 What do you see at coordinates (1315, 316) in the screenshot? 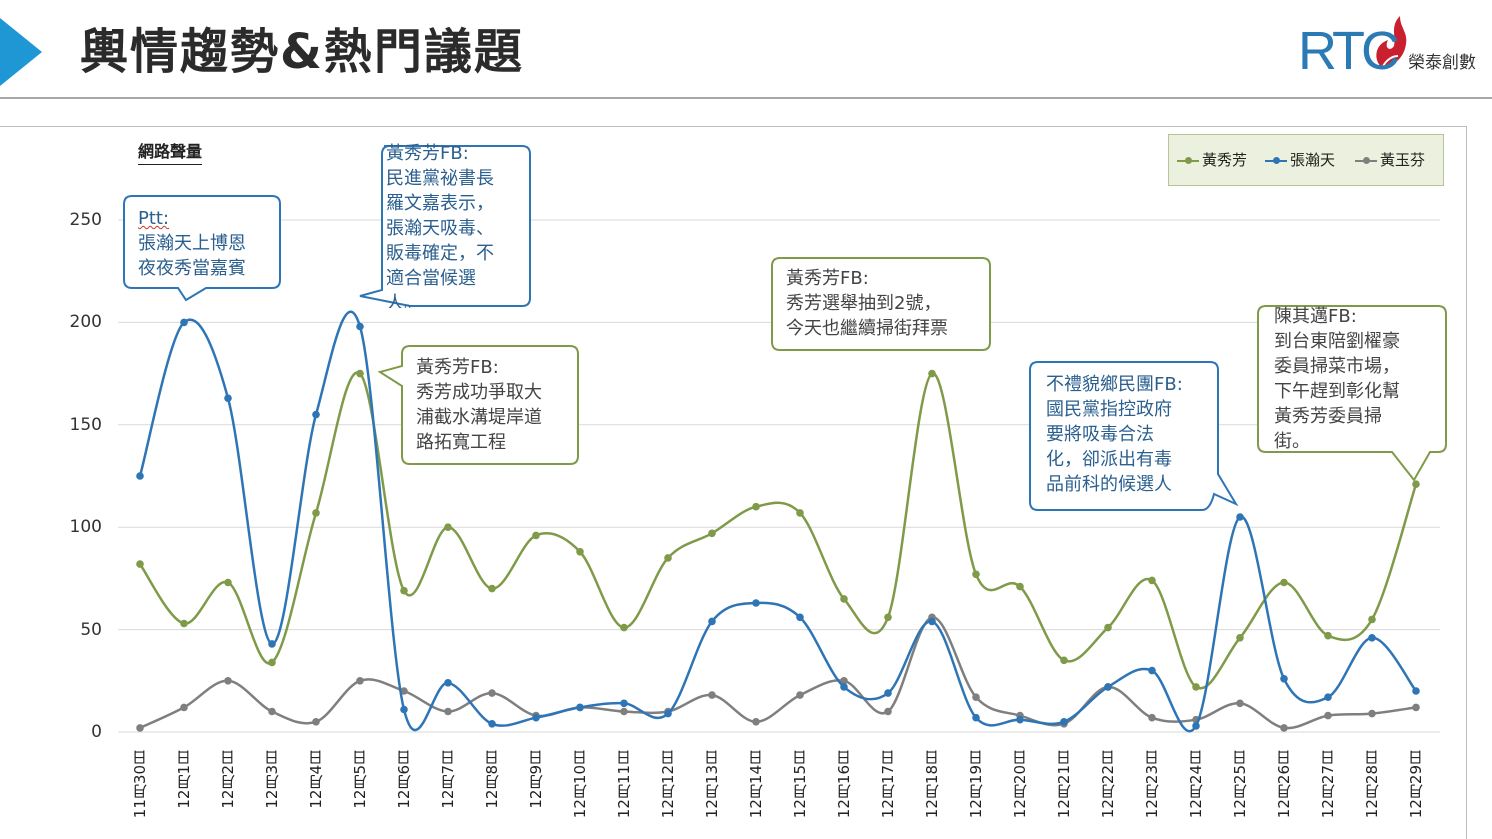
I see `callout-source: 陳其邁FB:` at bounding box center [1315, 316].